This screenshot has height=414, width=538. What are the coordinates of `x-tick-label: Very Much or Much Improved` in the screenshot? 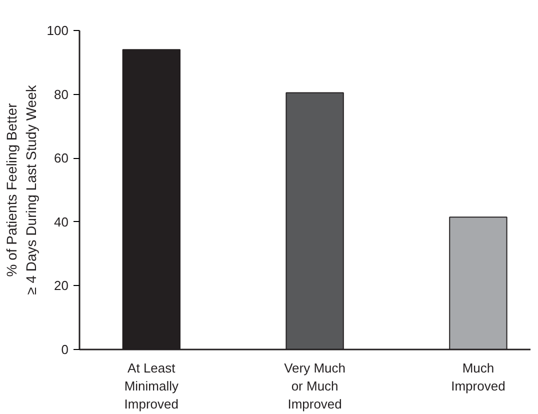 It's located at (315, 386).